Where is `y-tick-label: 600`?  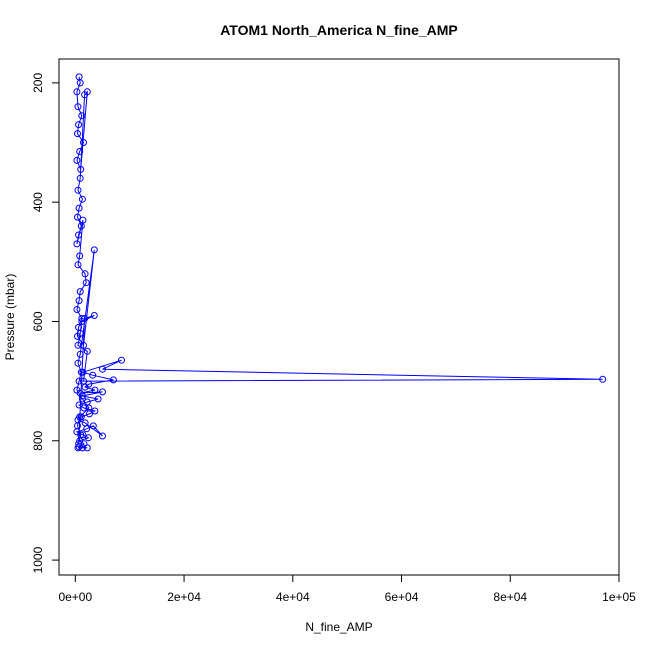
y-tick-label: 600 is located at coordinates (38, 321).